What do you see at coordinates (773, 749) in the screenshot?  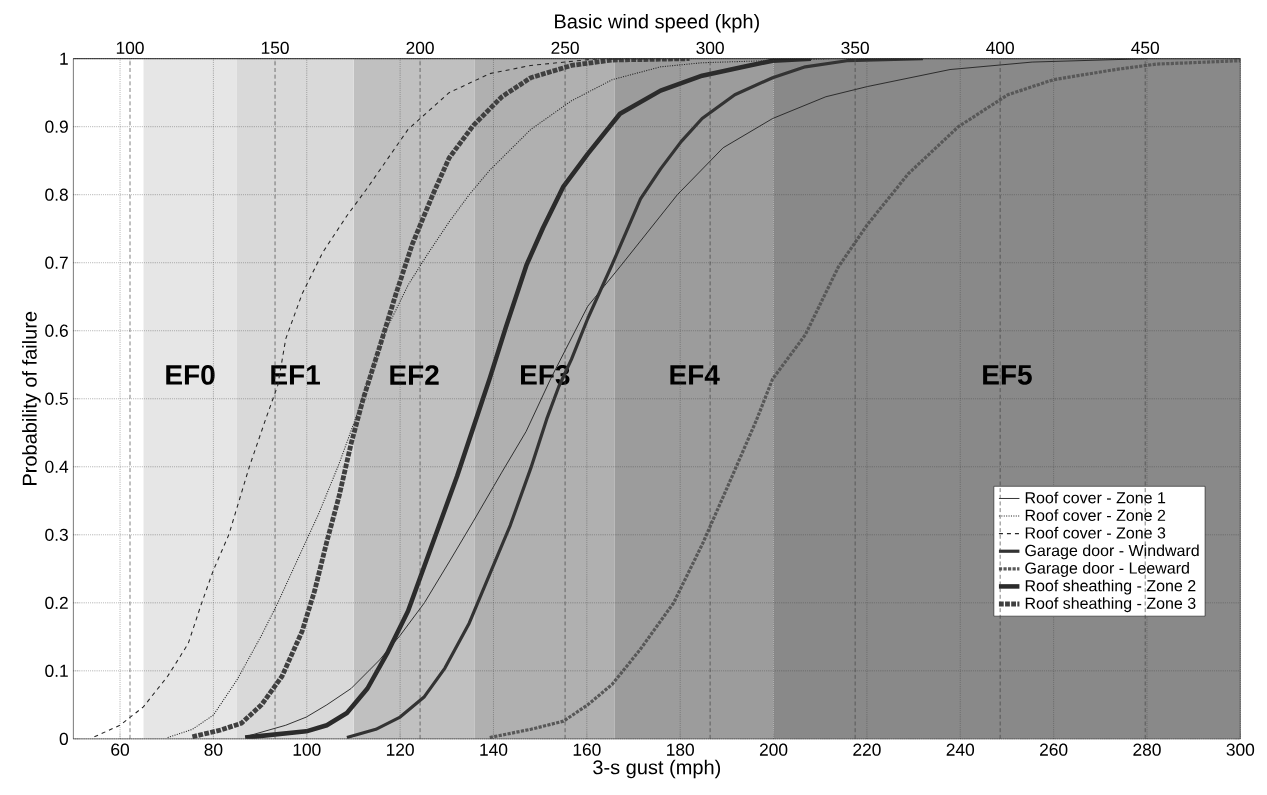 I see `x-tick-label: 200` at bounding box center [773, 749].